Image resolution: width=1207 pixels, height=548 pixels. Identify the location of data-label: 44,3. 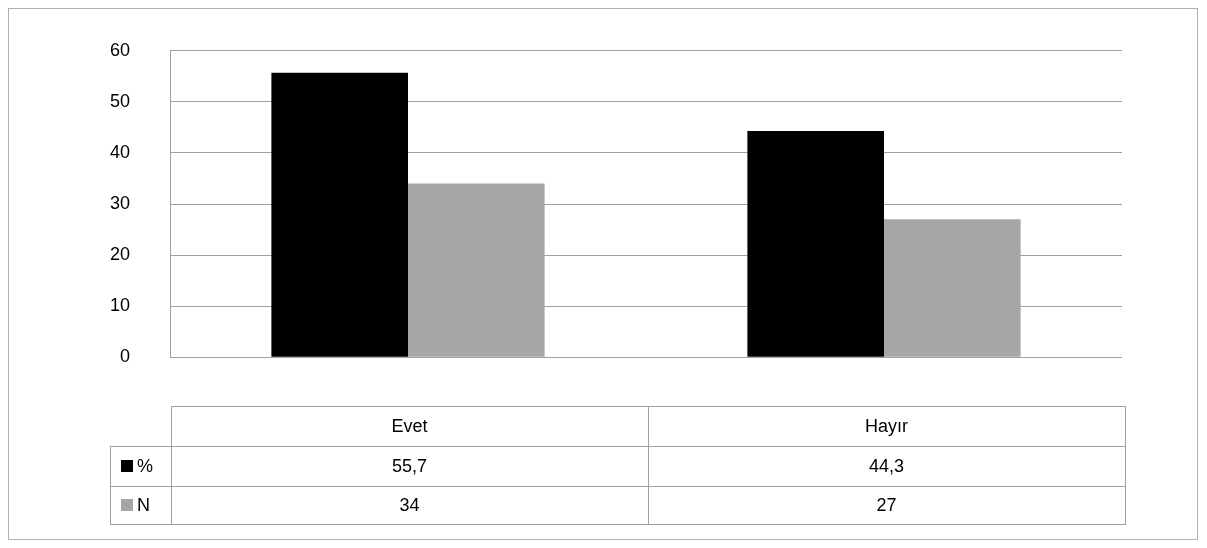
(886, 466).